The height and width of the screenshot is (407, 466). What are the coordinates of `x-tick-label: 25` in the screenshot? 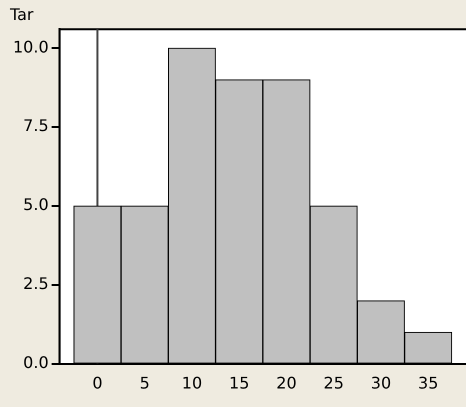 It's located at (334, 383).